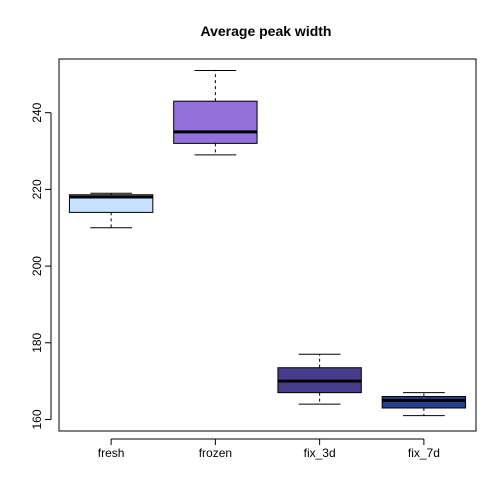 The width and height of the screenshot is (504, 504). I want to click on chart-title: Average peak width, so click(266, 31).